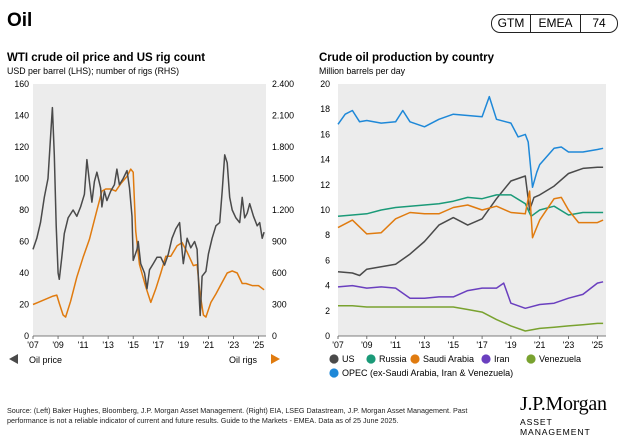  I want to click on y-tick-label: 0, so click(327, 336).